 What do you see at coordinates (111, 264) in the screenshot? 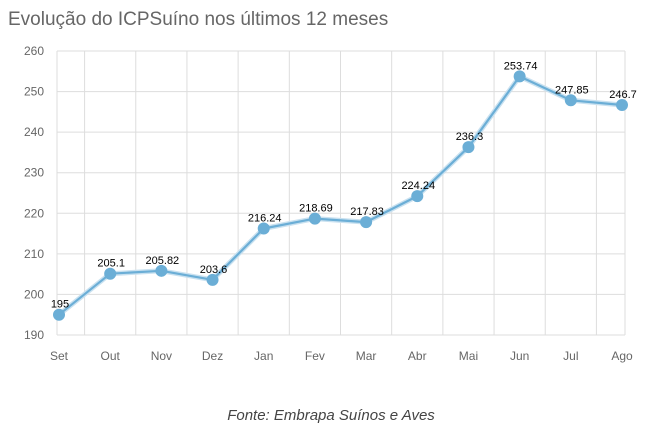
I see `data-label: 205.1` at bounding box center [111, 264].